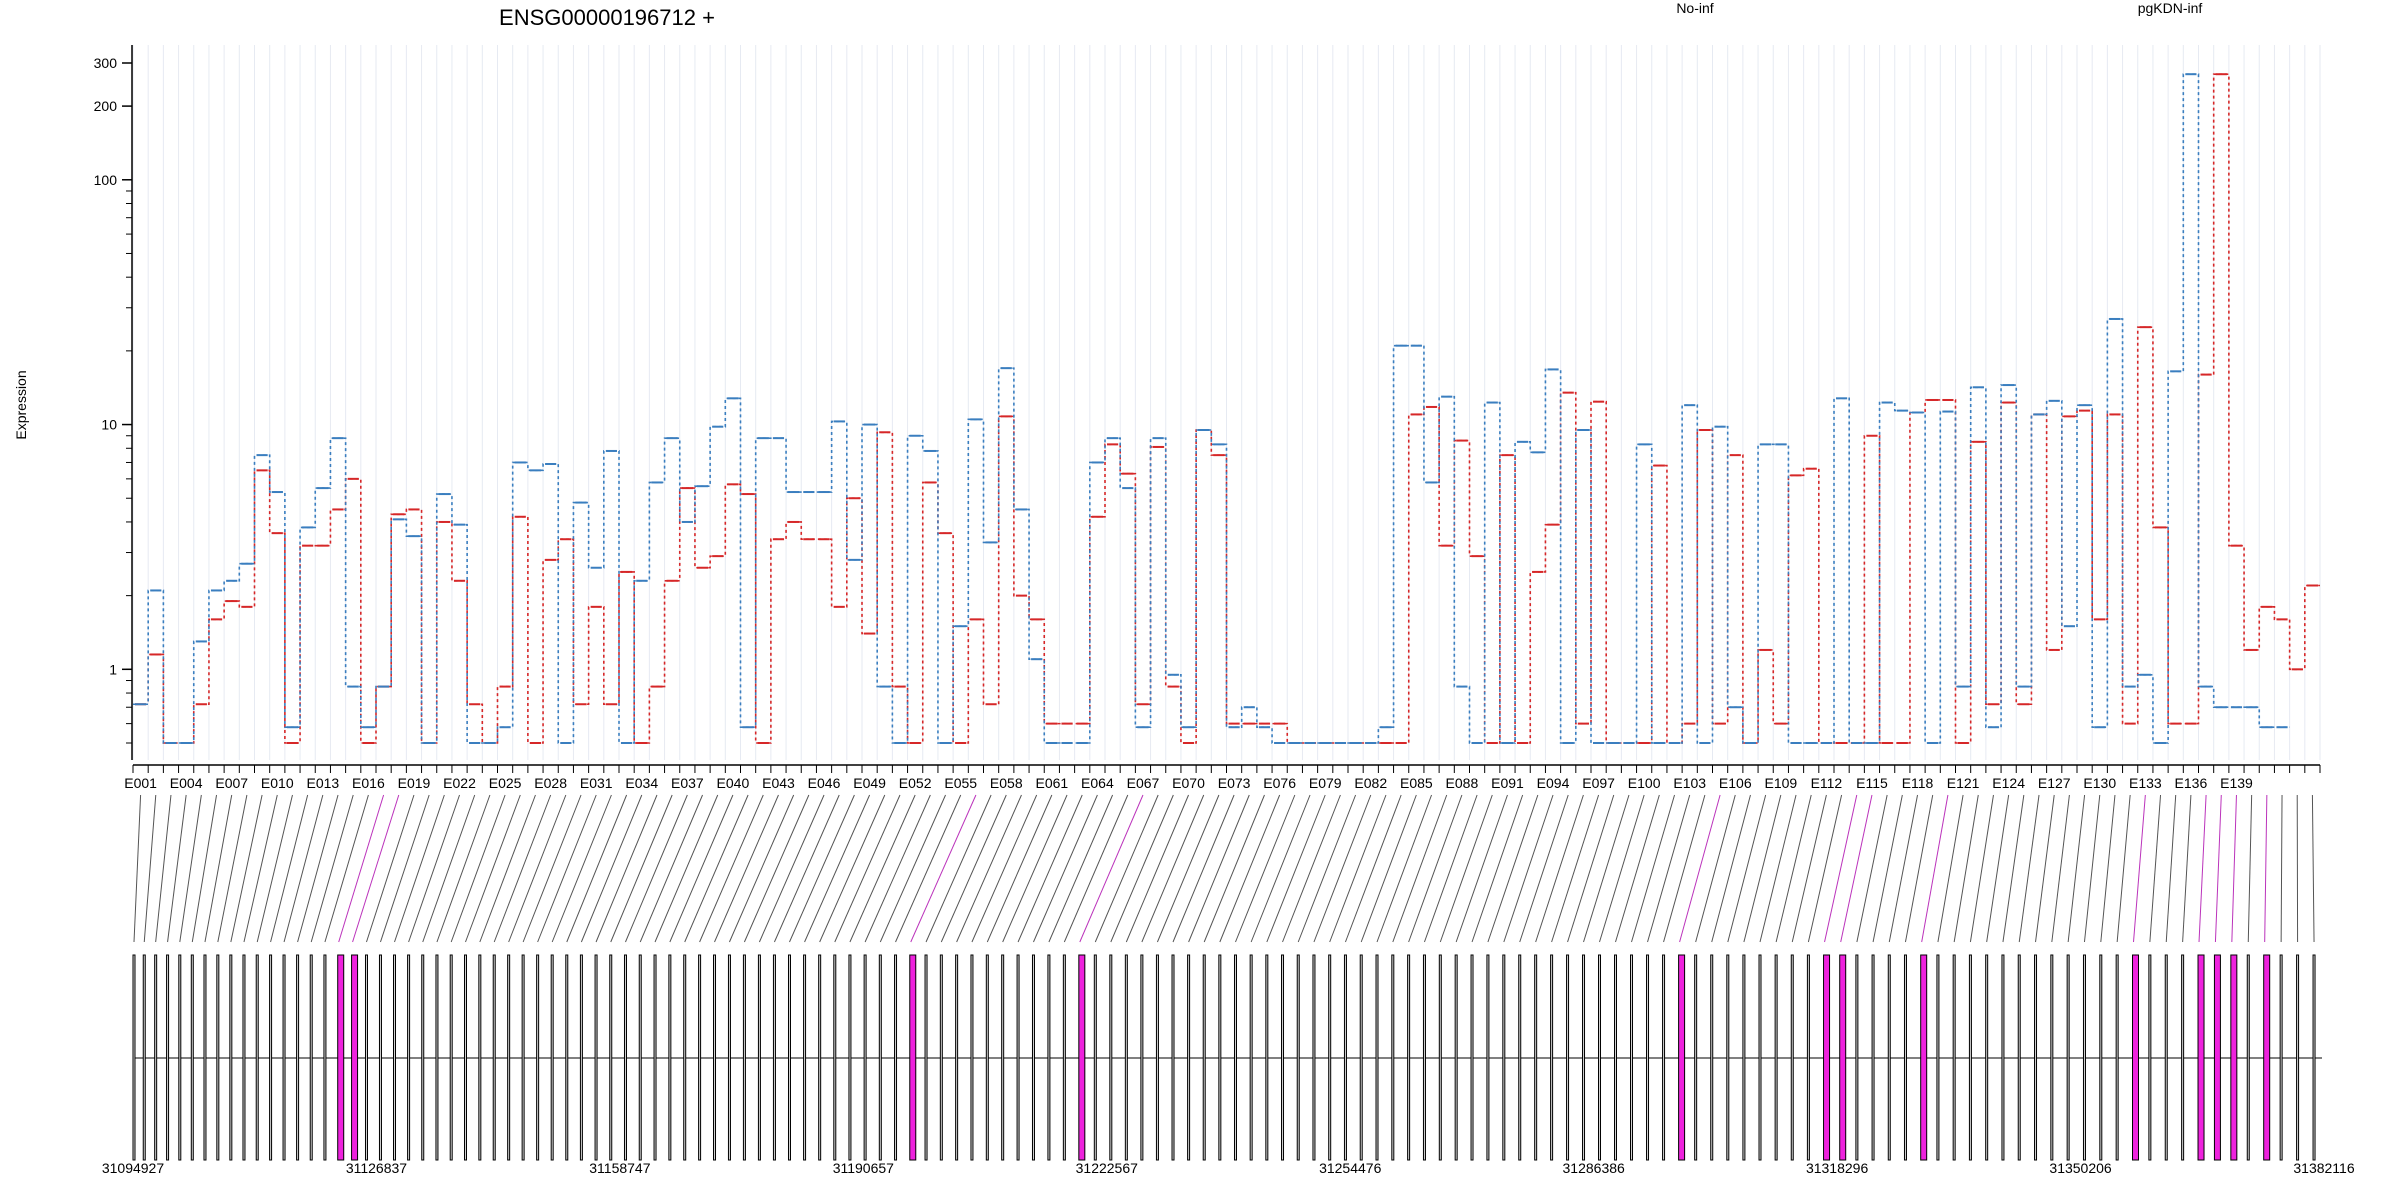 The image size is (2400, 1200). I want to click on x-tick-label: E019, so click(414, 783).